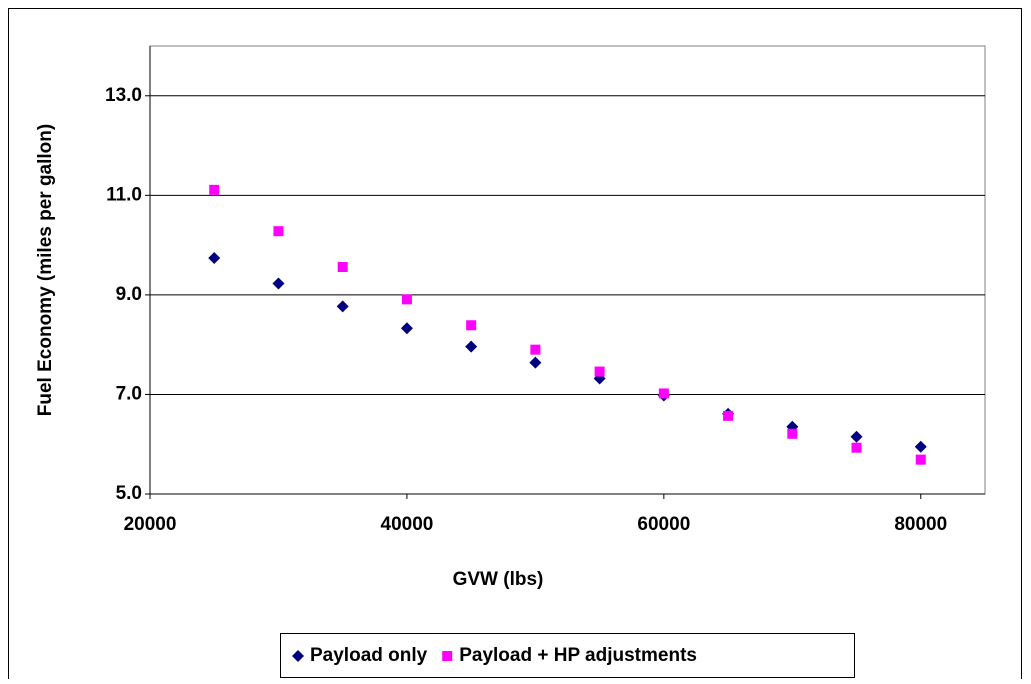  I want to click on legend-label: Payload only, so click(369, 655).